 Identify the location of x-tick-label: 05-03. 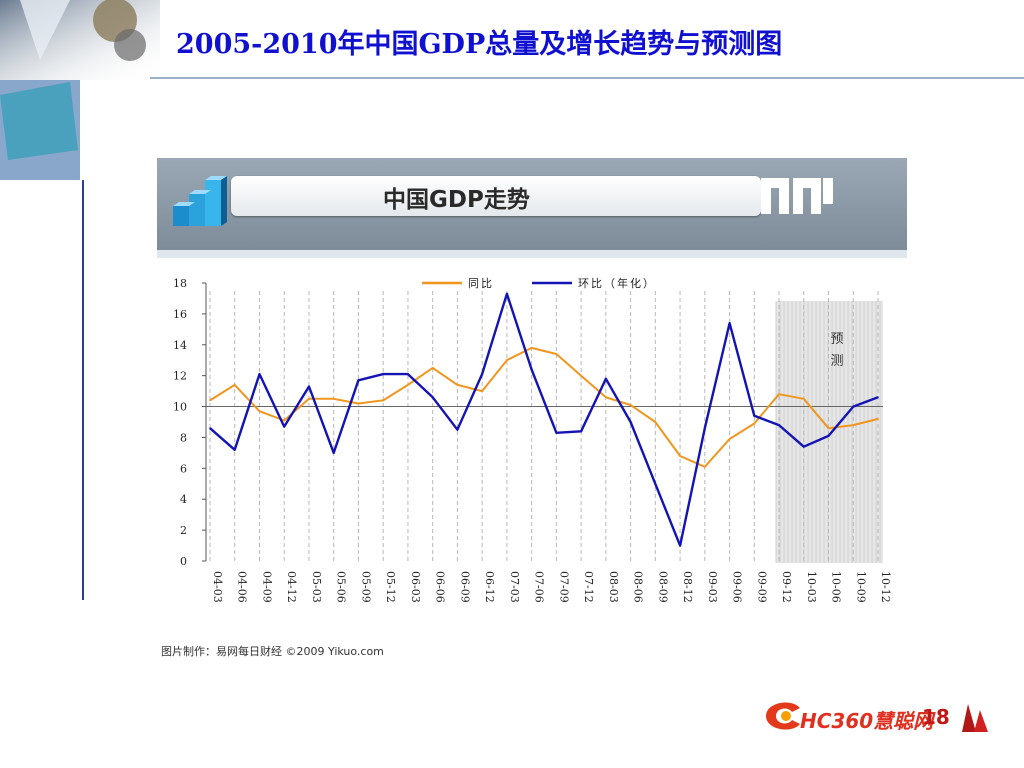
(316, 587).